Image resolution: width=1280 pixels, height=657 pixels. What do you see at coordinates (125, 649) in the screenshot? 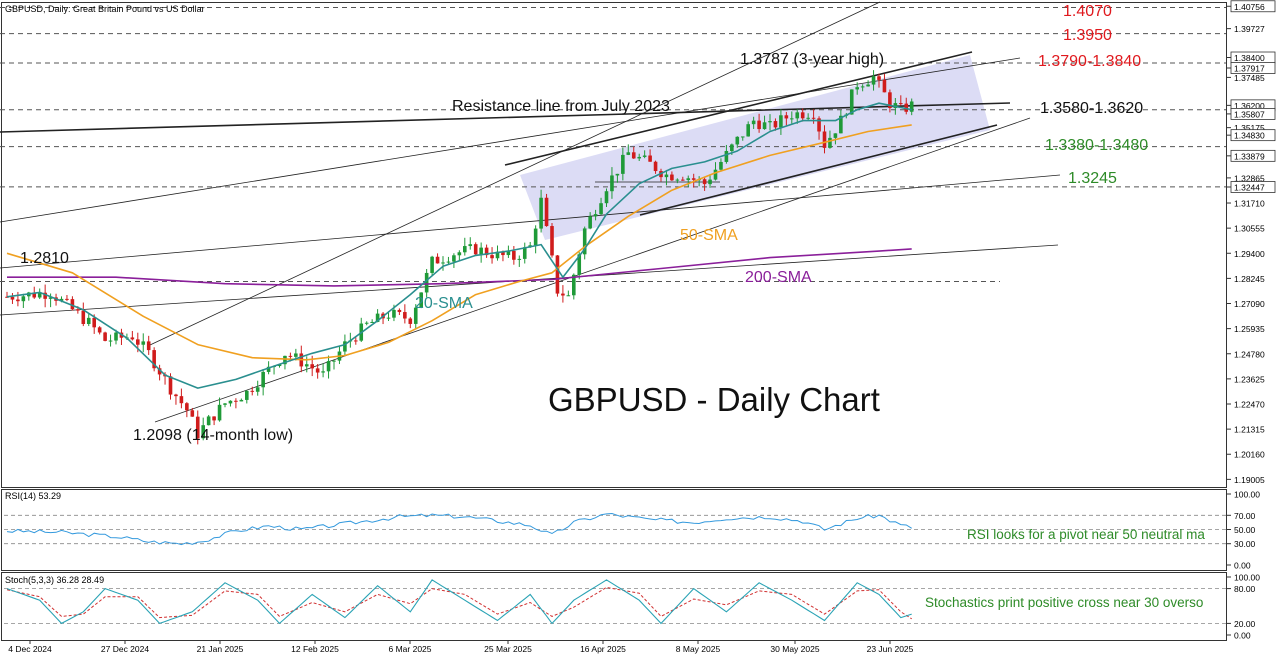
I see `date-tick-label: 27 Dec 2024` at bounding box center [125, 649].